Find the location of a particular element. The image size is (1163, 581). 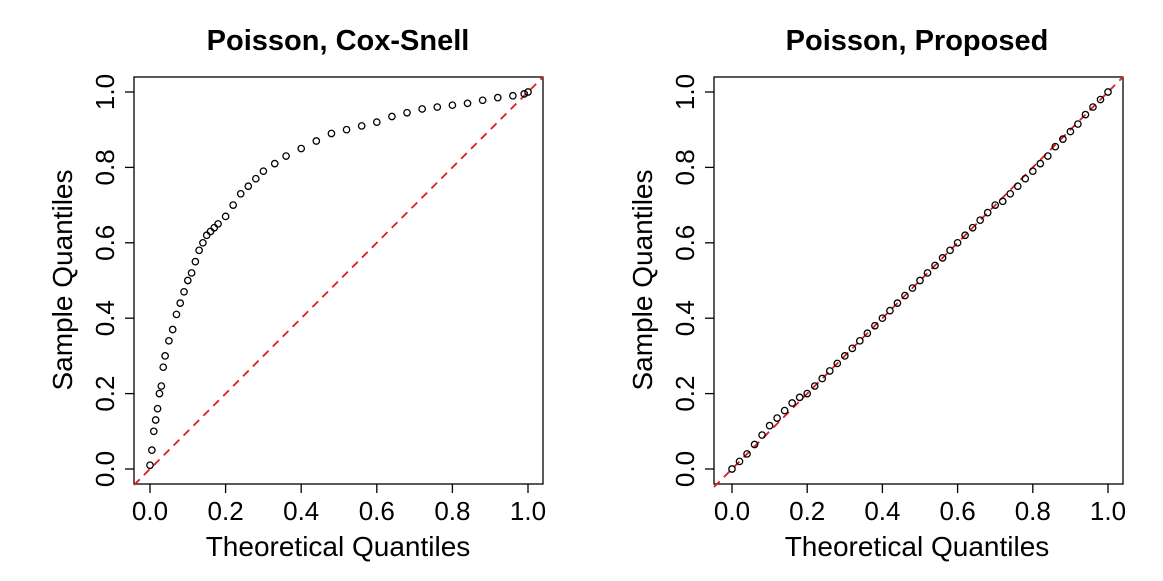

x-tick-label: 0.0 is located at coordinates (150, 511).